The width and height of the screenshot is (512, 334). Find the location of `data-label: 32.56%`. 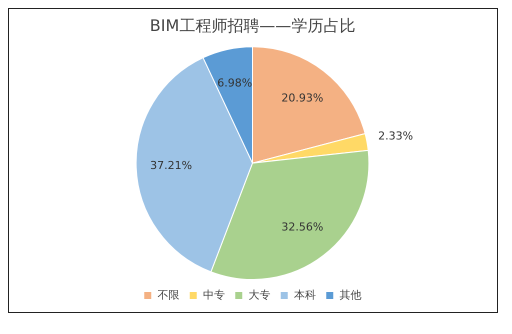

data-label: 32.56% is located at coordinates (302, 227).